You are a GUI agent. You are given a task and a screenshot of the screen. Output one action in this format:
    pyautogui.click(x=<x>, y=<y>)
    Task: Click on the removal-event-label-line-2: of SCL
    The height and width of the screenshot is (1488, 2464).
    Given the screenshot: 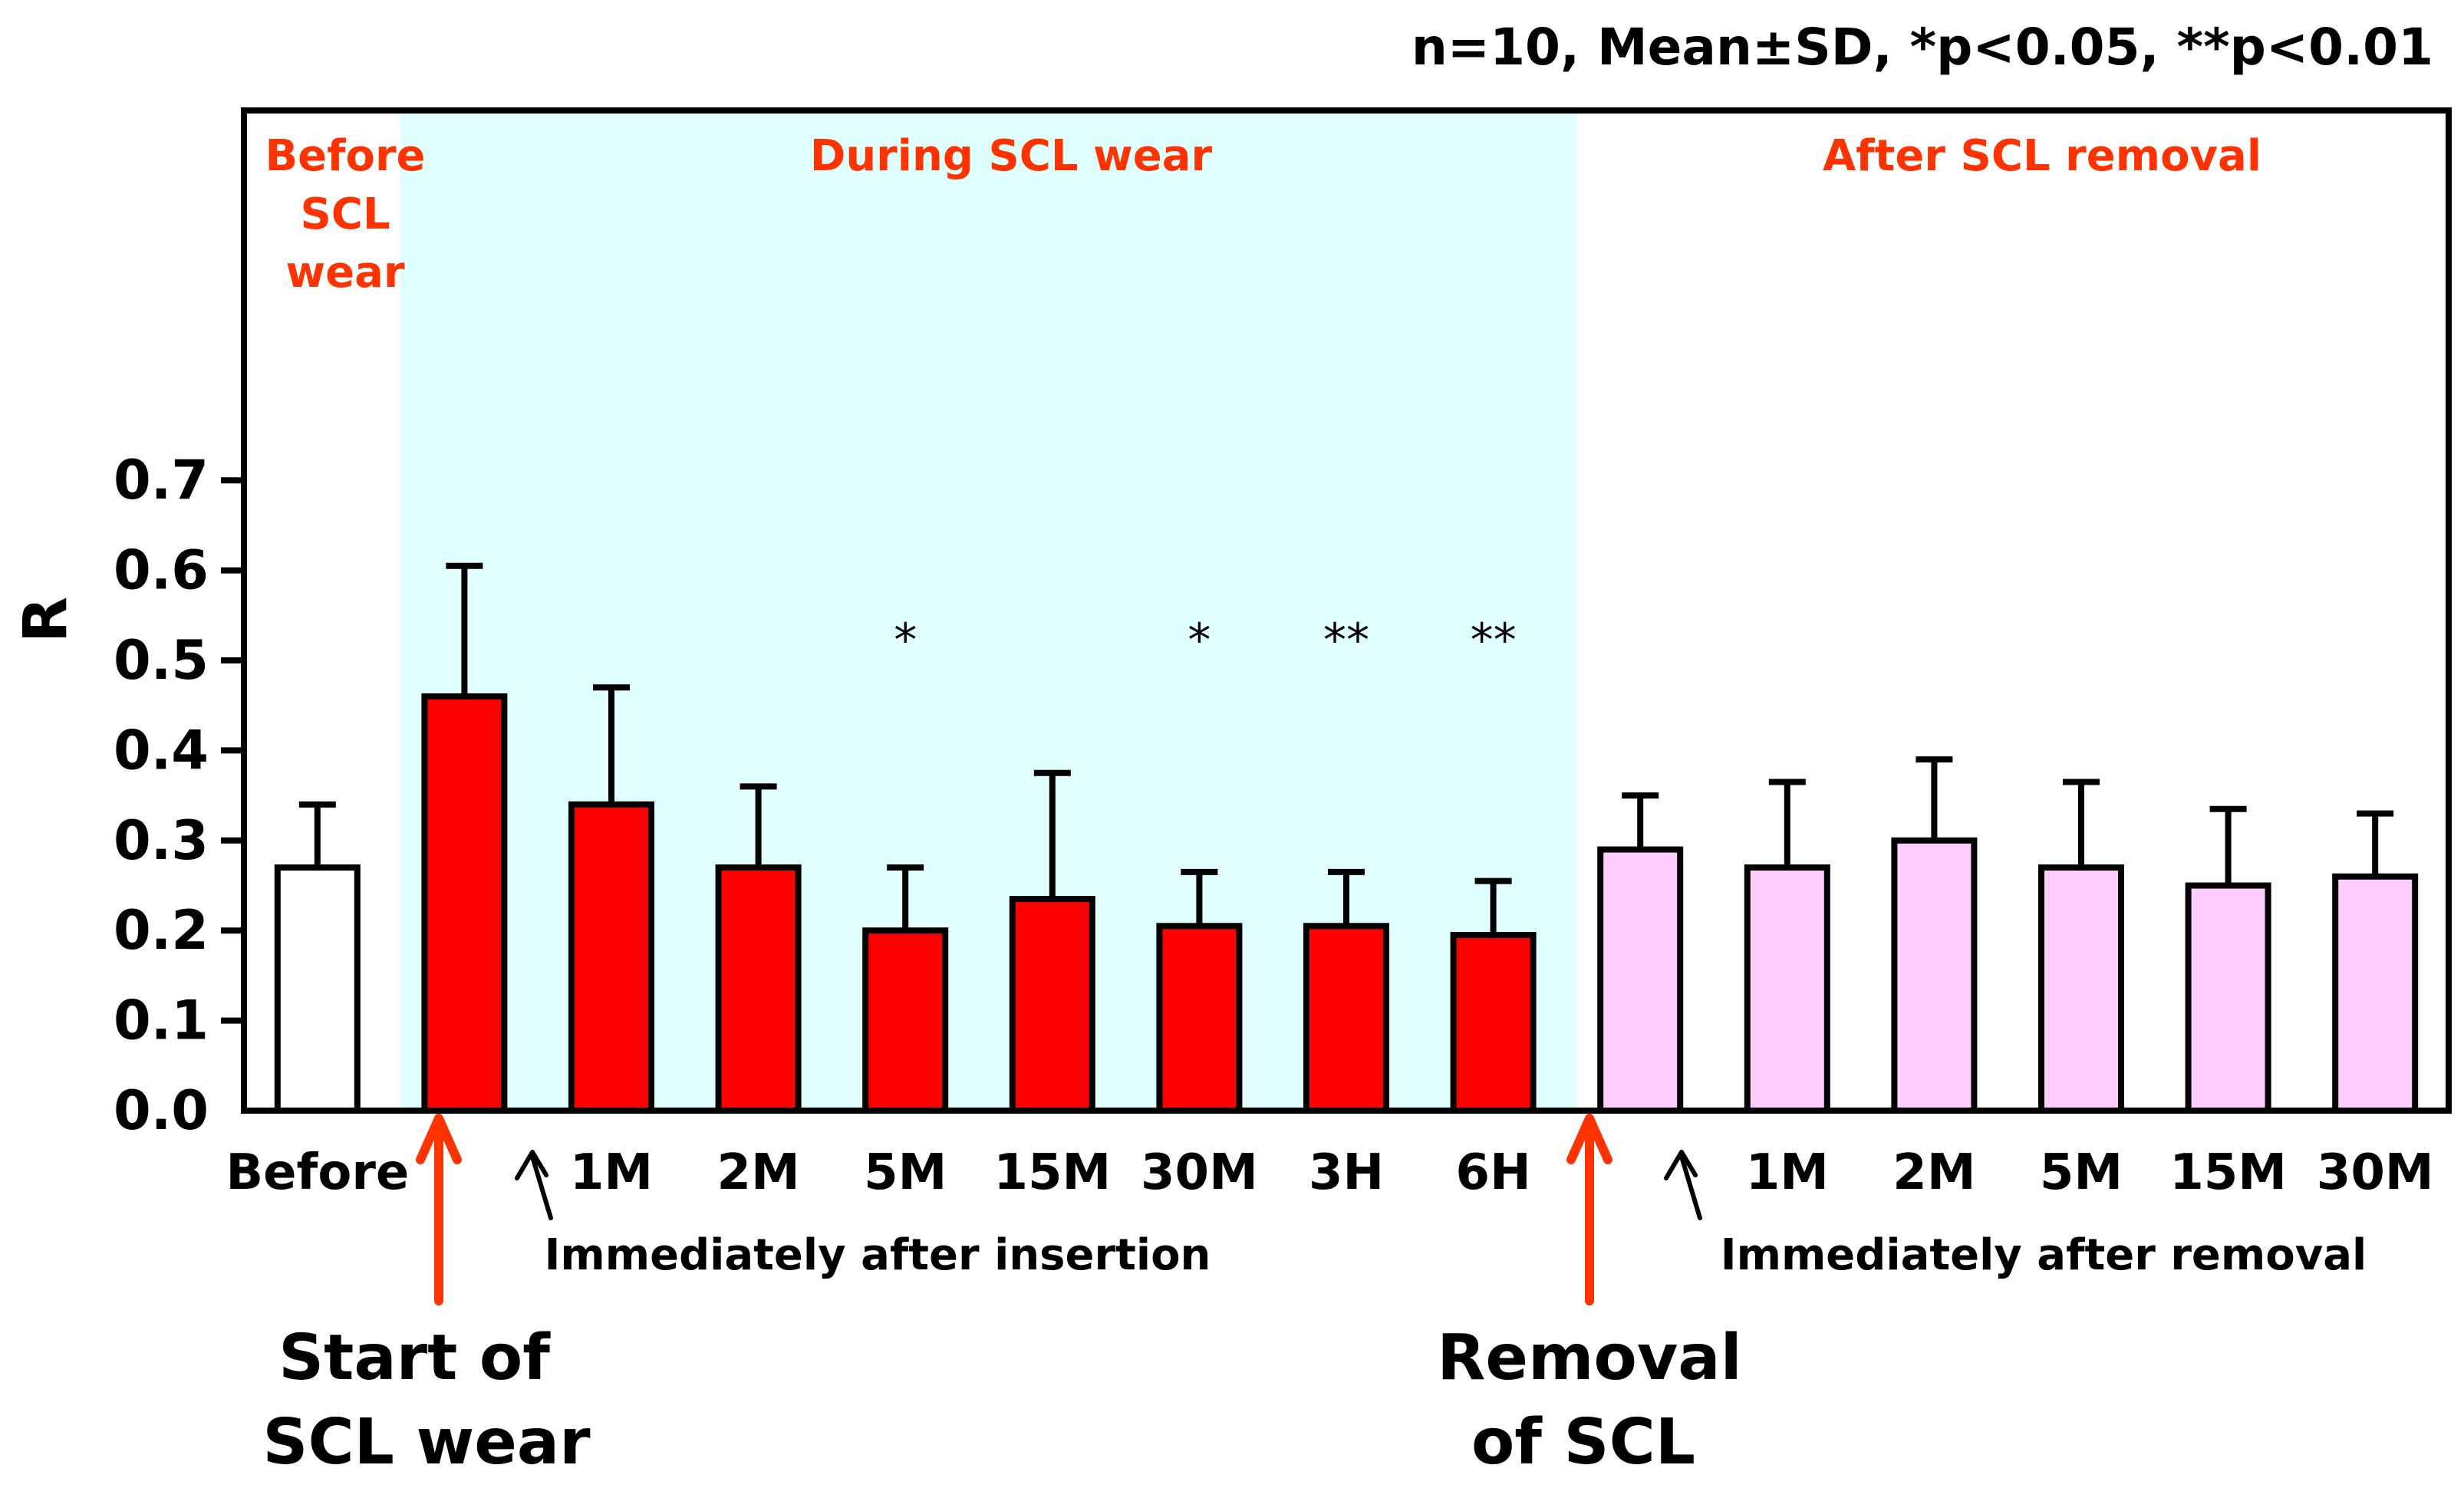 What is the action you would take?
    pyautogui.click(x=1583, y=1442)
    